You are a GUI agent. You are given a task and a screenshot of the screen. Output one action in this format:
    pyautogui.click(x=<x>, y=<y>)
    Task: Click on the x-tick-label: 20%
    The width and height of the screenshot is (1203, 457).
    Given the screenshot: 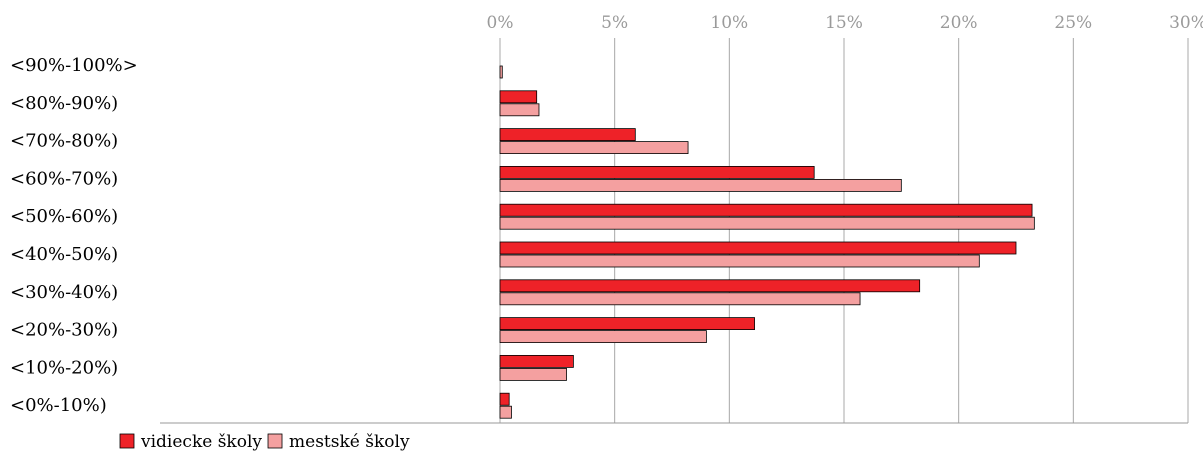 What is the action you would take?
    pyautogui.click(x=959, y=23)
    